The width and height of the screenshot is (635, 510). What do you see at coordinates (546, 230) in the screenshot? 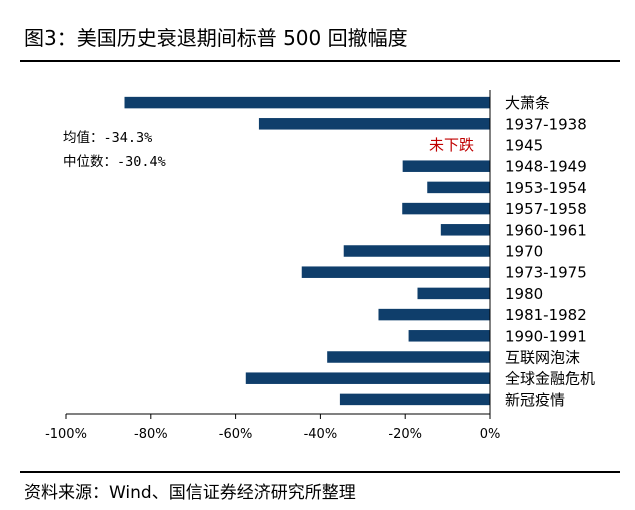
I see `category-label: 1960-1961` at bounding box center [546, 230].